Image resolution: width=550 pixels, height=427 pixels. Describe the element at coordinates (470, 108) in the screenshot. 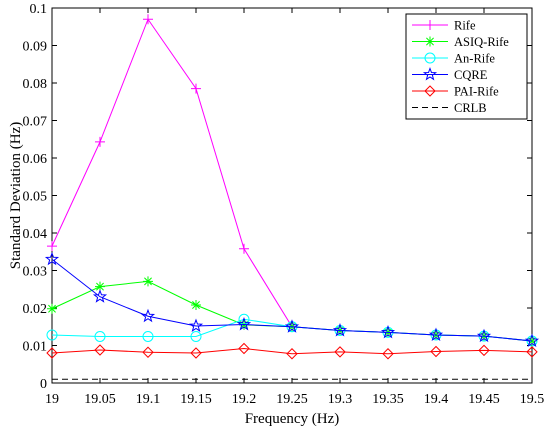

I see `legend-label: CRLB` at that location.